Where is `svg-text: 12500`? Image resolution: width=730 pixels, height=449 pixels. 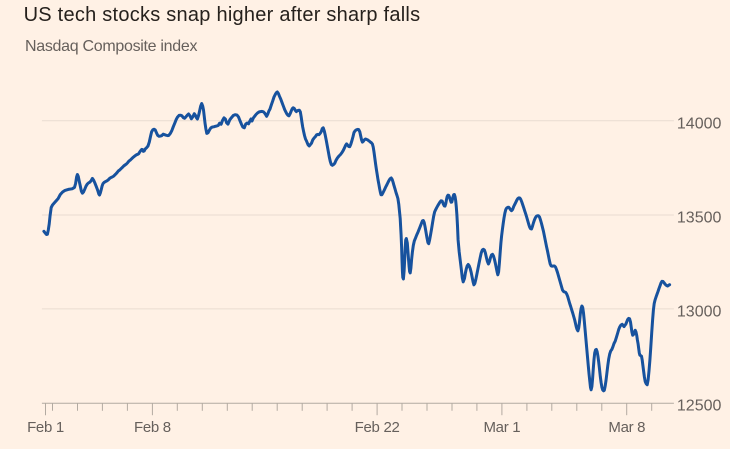
svg-text: 12500 is located at coordinates (699, 406).